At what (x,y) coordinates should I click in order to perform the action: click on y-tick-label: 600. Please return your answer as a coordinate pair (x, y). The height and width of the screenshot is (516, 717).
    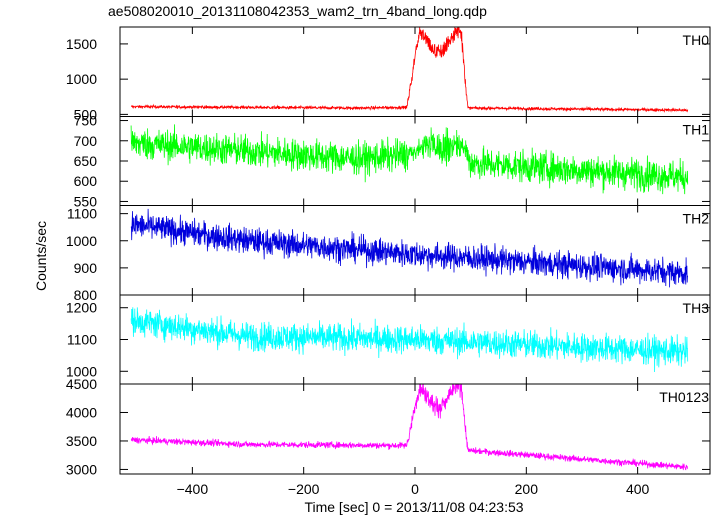
    Looking at the image, I should click on (86, 181).